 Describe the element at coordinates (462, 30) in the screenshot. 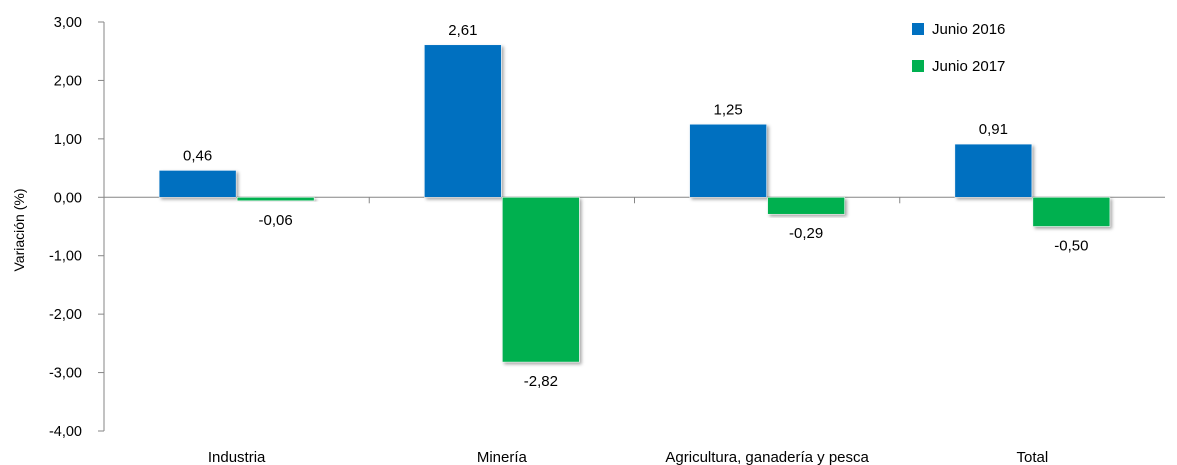

I see `data-label: 2,61` at that location.